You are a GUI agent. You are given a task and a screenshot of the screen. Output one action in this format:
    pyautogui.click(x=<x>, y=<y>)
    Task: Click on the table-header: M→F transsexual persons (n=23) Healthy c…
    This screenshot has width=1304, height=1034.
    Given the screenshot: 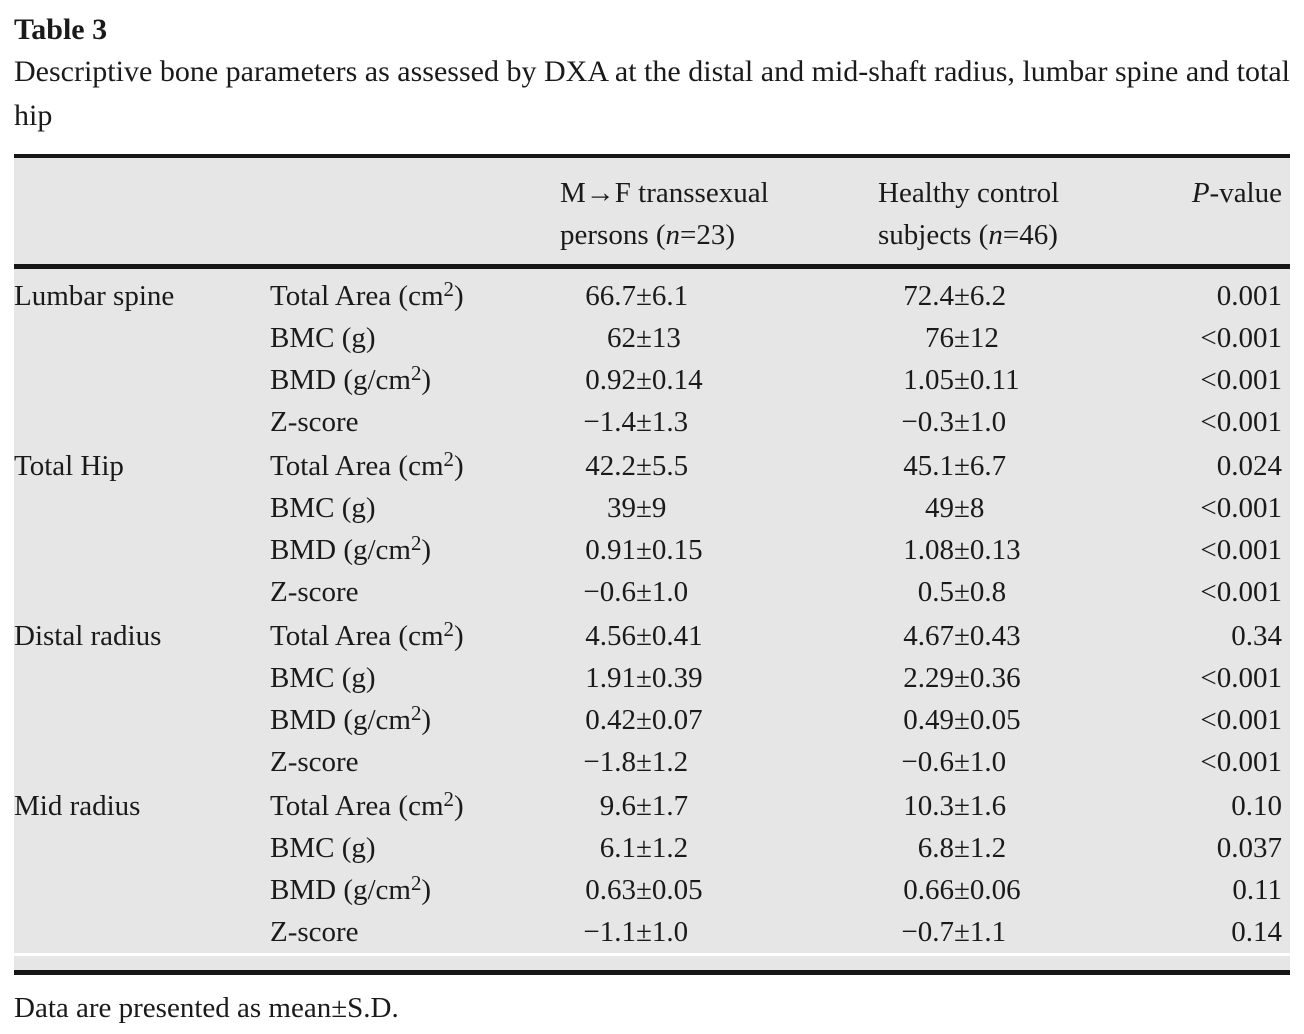 What is the action you would take?
    pyautogui.click(x=652, y=213)
    